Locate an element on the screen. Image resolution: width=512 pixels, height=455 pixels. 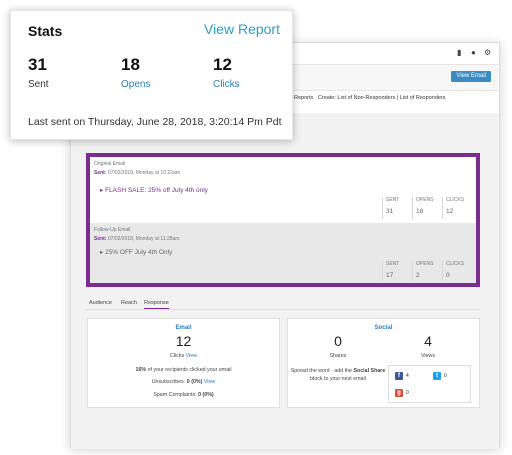
email-spam-complaints: Spam Complaints: 0 (0%) is located at coordinates (183, 395).